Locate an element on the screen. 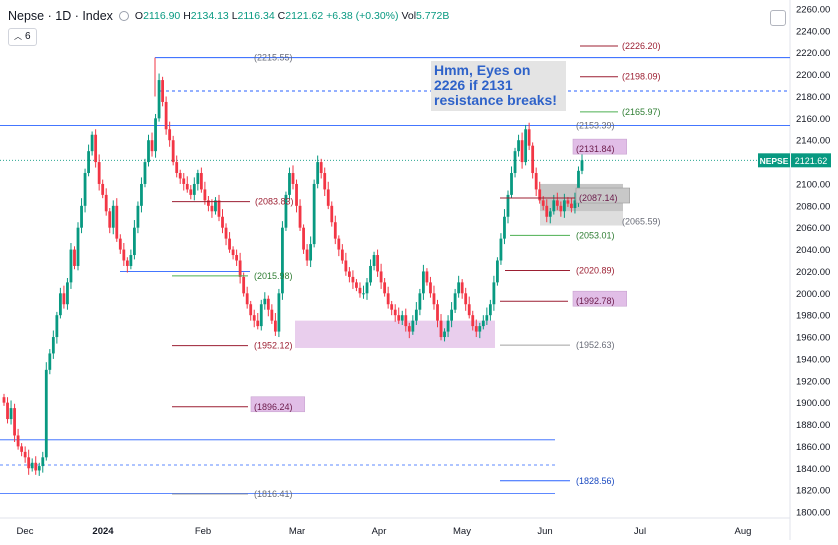  y-tick-label: 2180.00 is located at coordinates (813, 97).